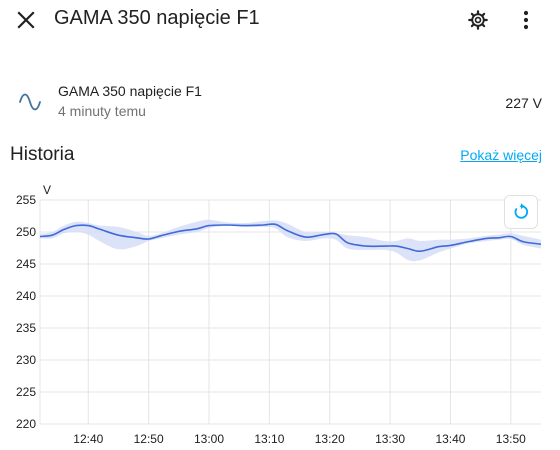 The image size is (560, 450). What do you see at coordinates (26, 264) in the screenshot?
I see `y-tick-label: 245` at bounding box center [26, 264].